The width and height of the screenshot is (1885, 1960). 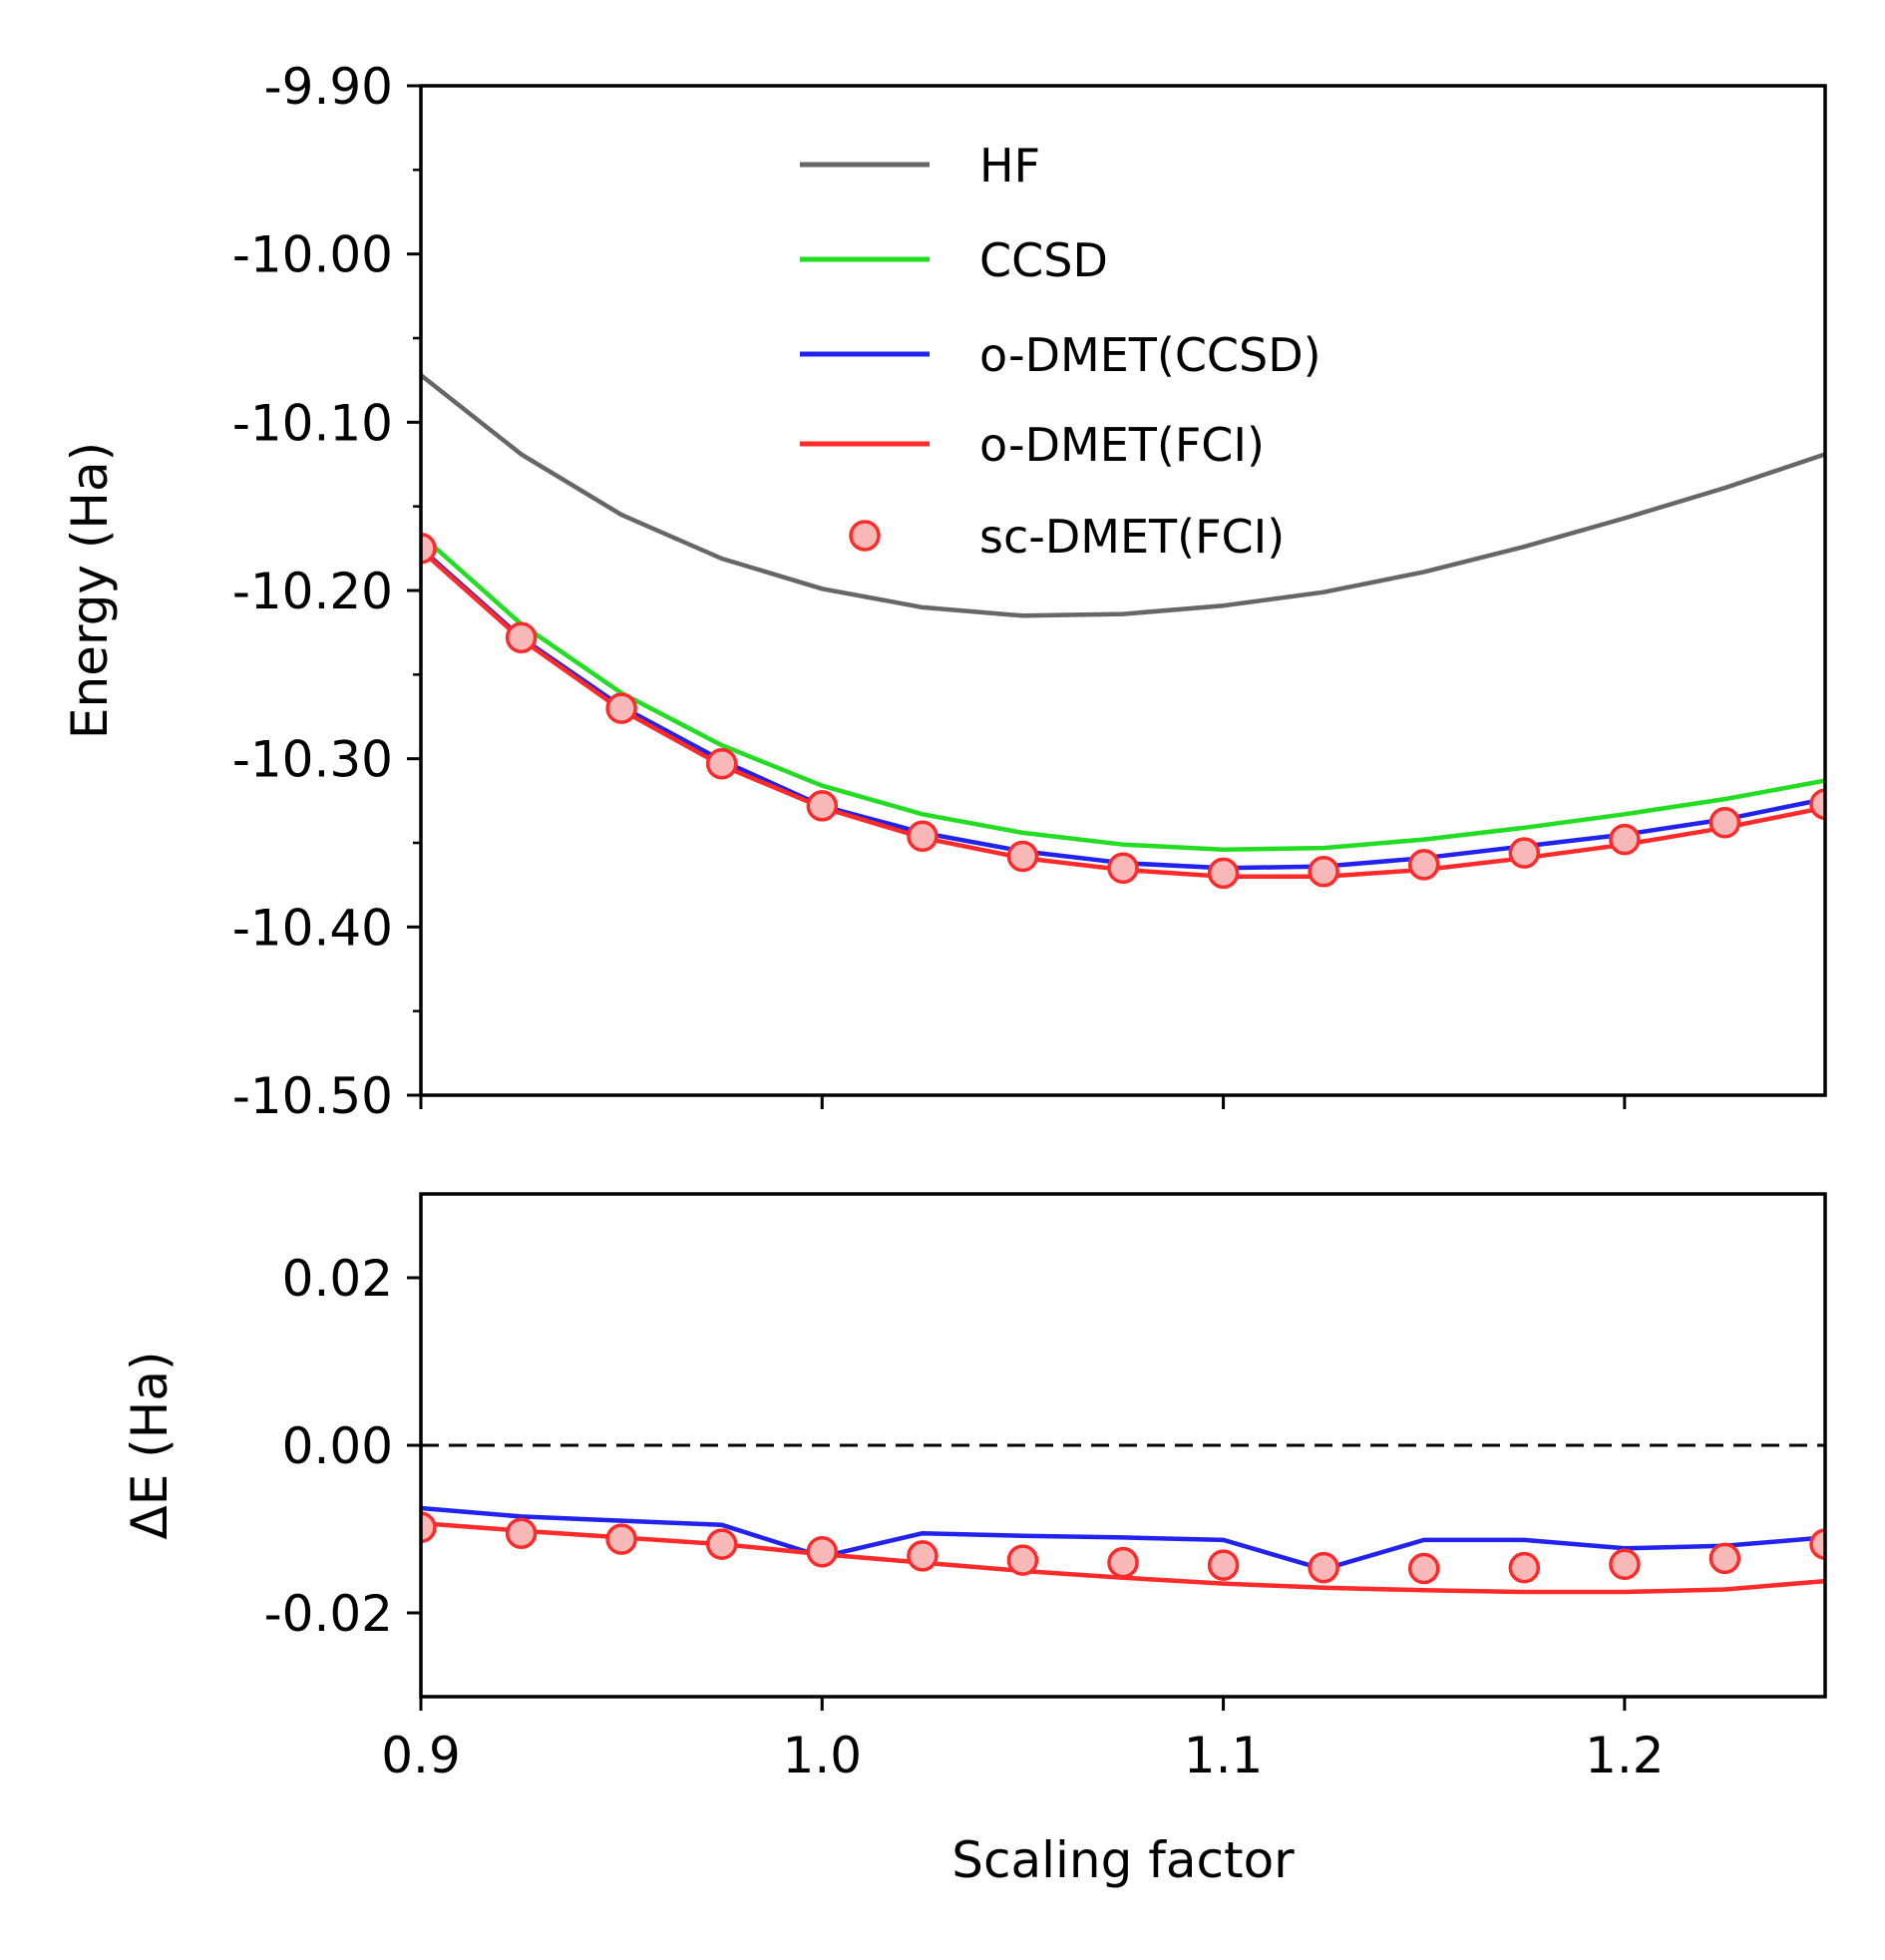 I want to click on energy-y-tick-label-4: -10.30, so click(x=312, y=760).